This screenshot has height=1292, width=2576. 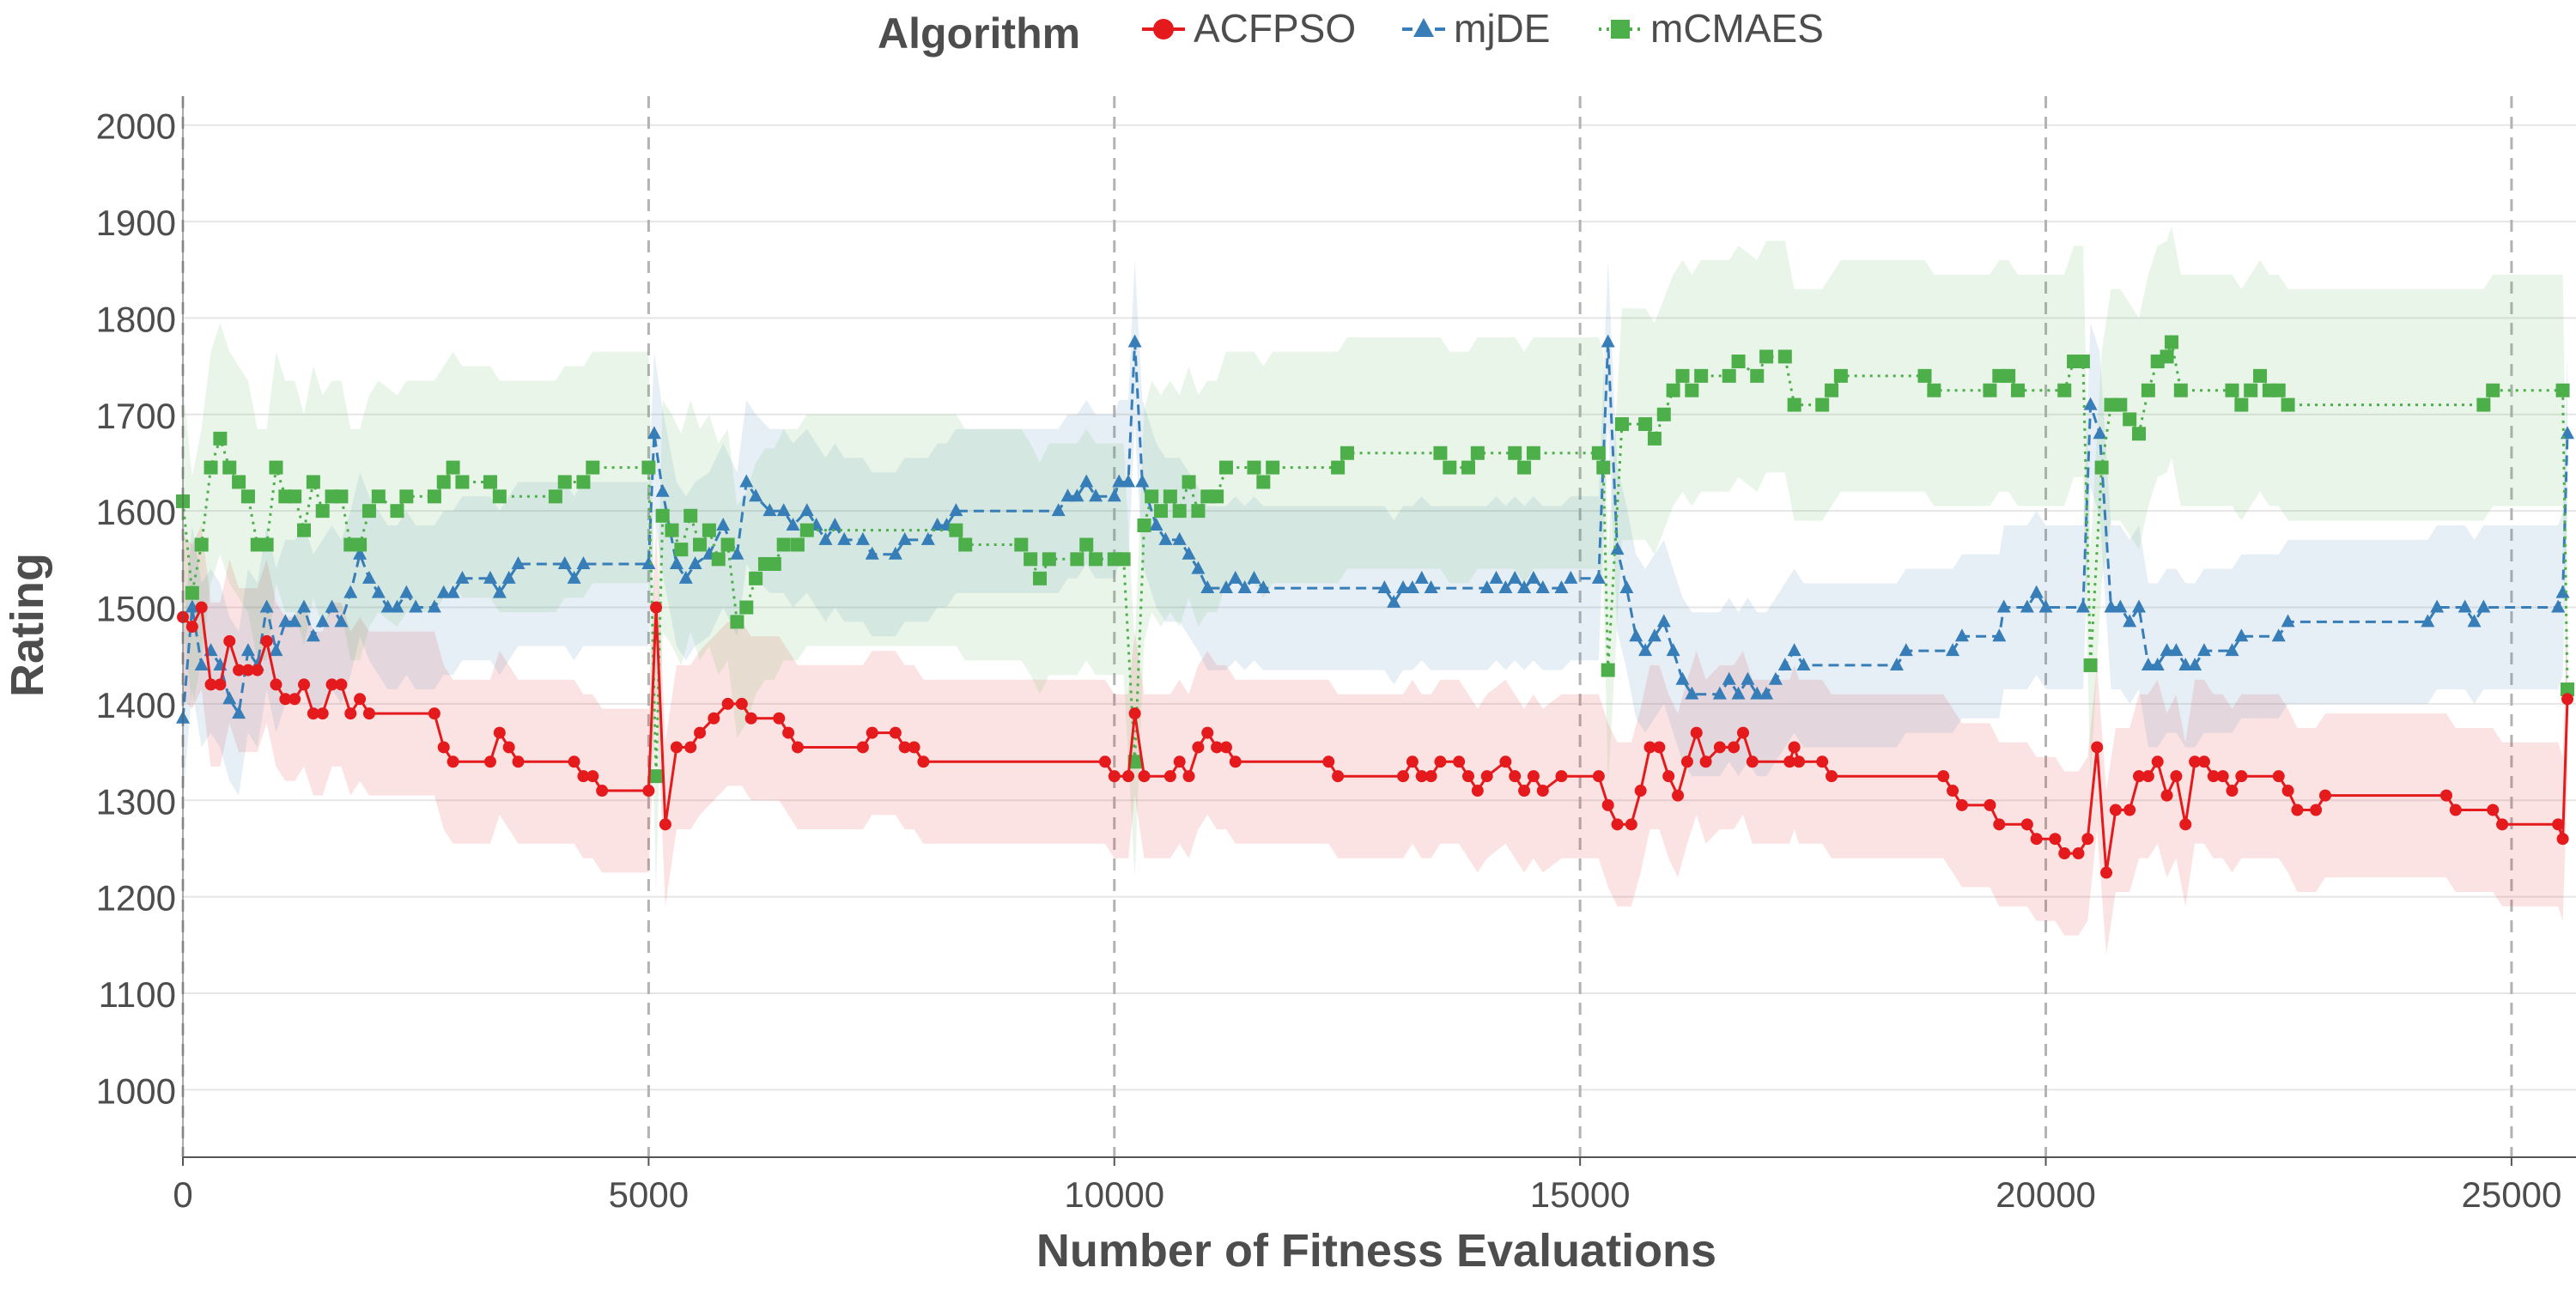 What do you see at coordinates (1351, 32) in the screenshot?
I see `legend: Algorithm ACFPSO mjDE mCMAES` at bounding box center [1351, 32].